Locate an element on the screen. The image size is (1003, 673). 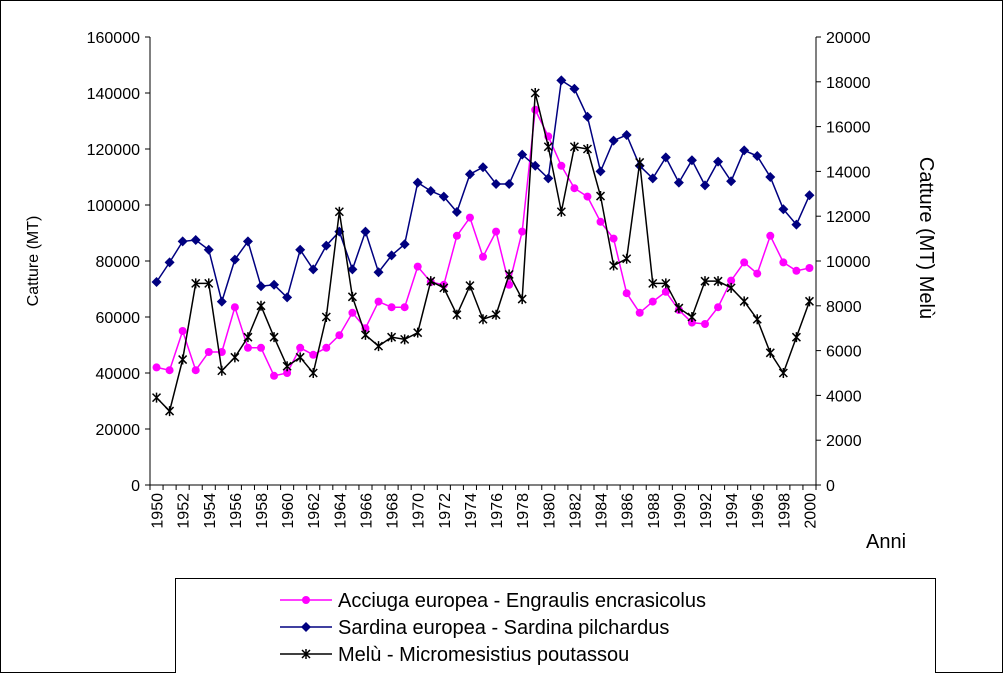
y-tick-label: 60000 is located at coordinates (118, 318).